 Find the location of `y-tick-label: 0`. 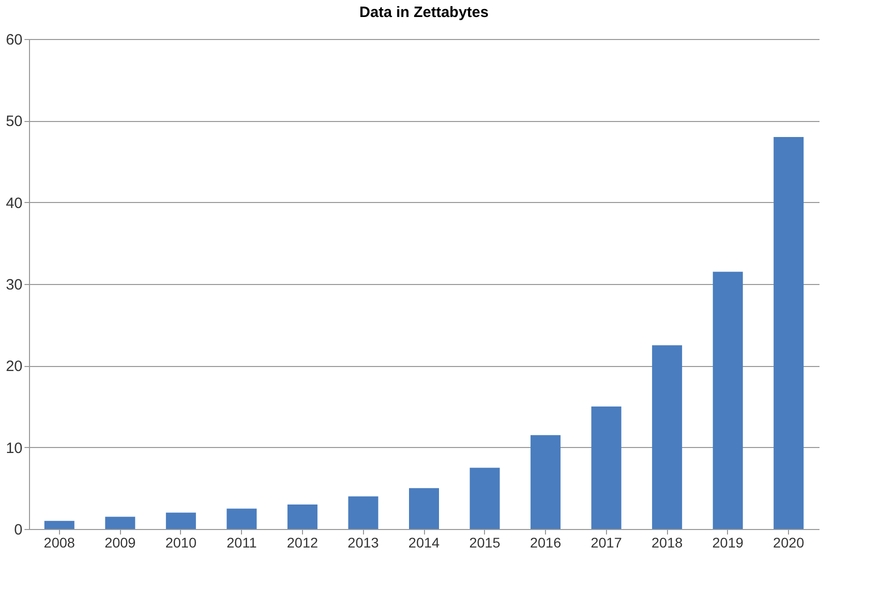

y-tick-label: 0 is located at coordinates (18, 530).